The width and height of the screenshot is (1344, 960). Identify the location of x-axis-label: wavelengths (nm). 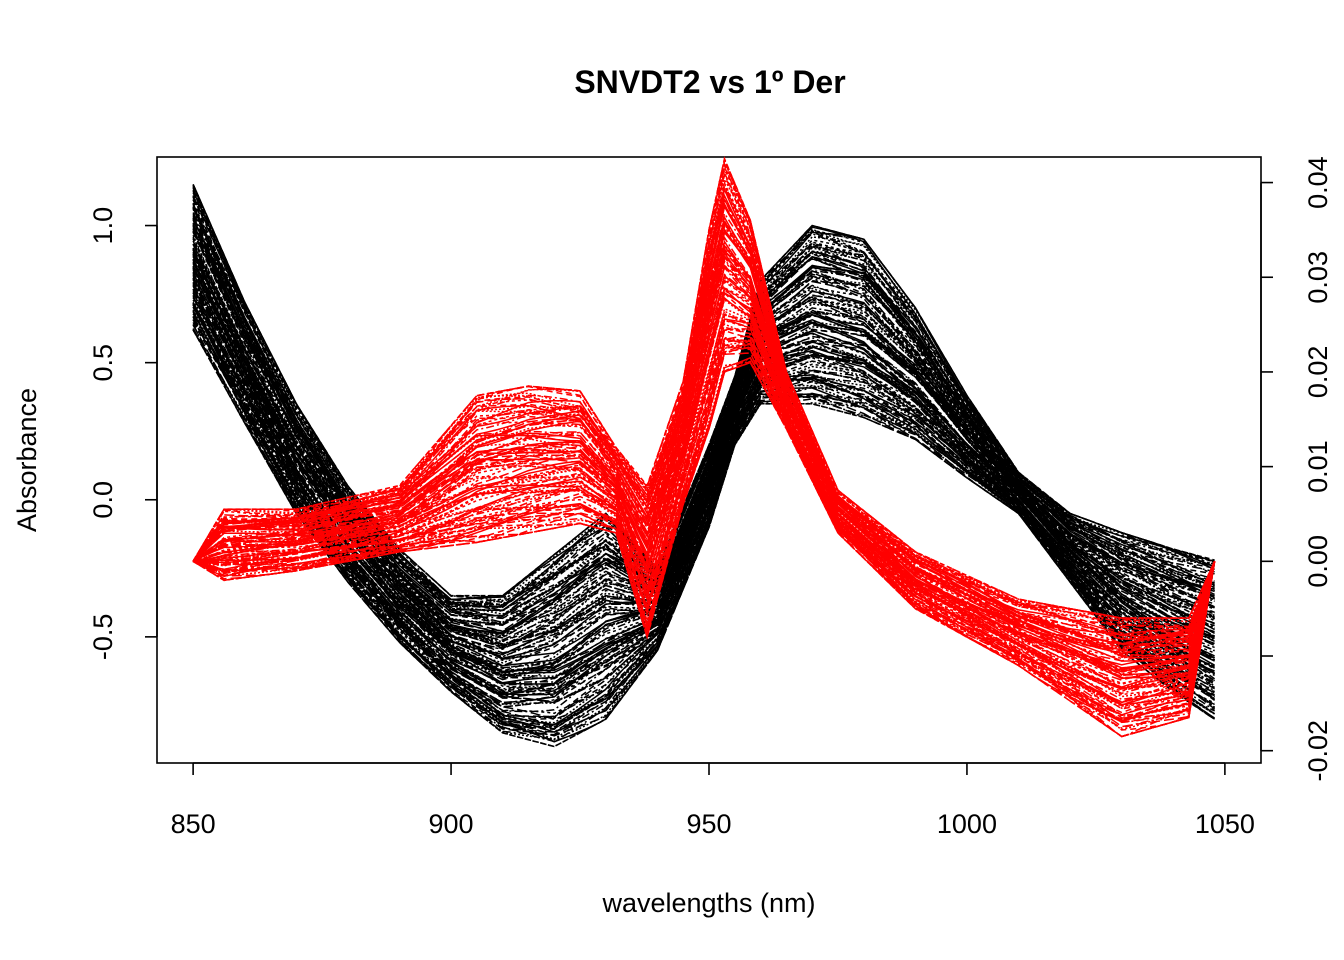
(708, 903).